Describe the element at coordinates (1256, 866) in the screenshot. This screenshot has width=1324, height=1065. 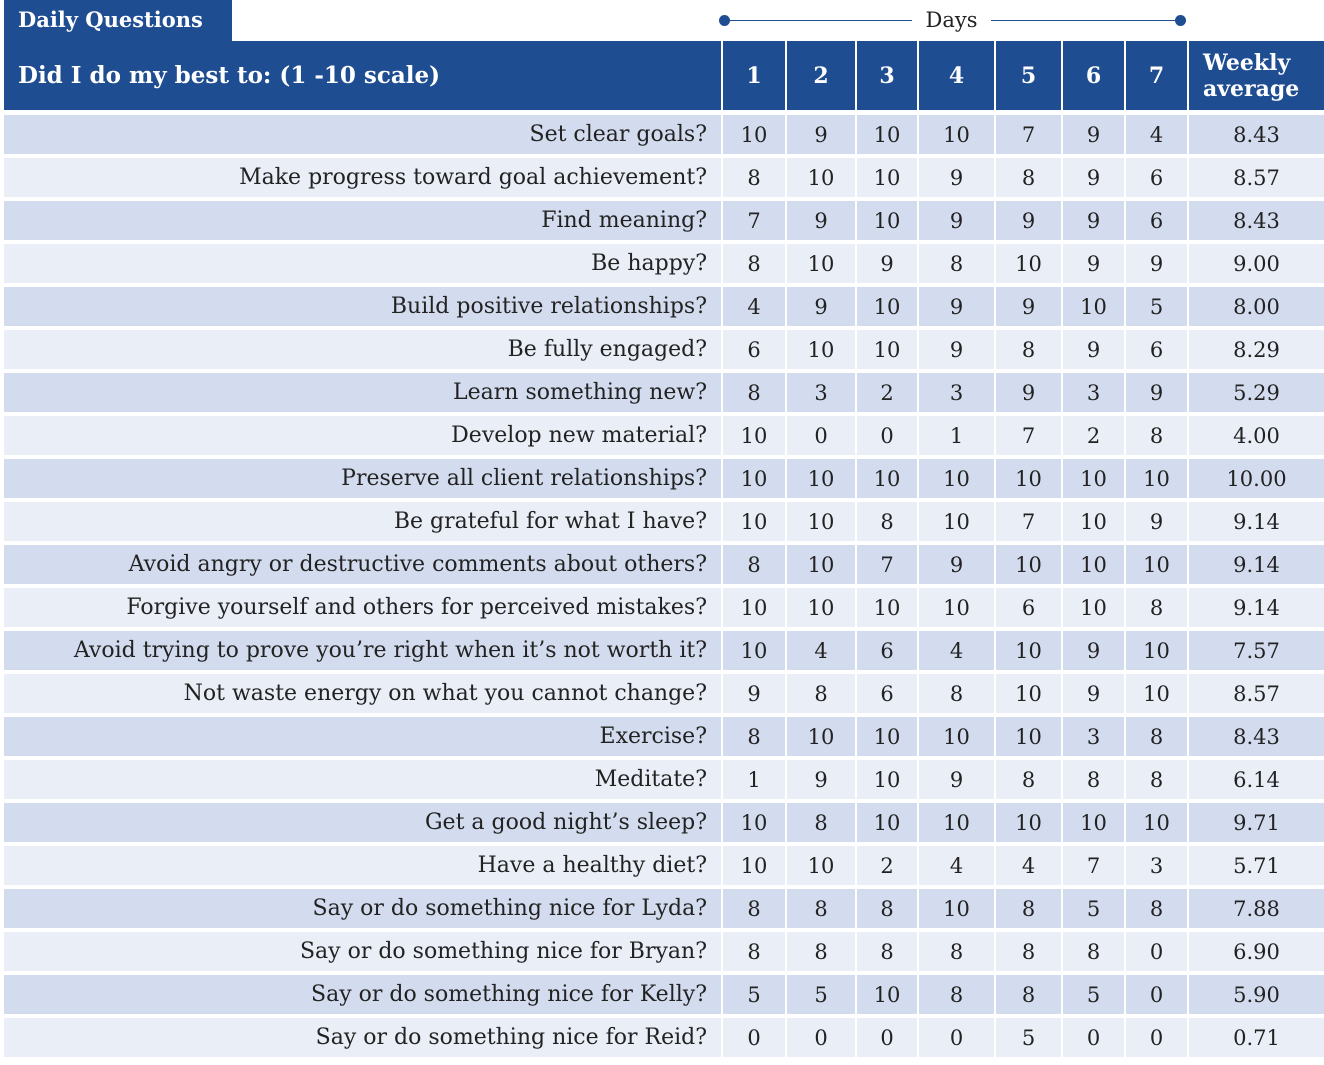
I see `weekly-average-cell: 5.71` at that location.